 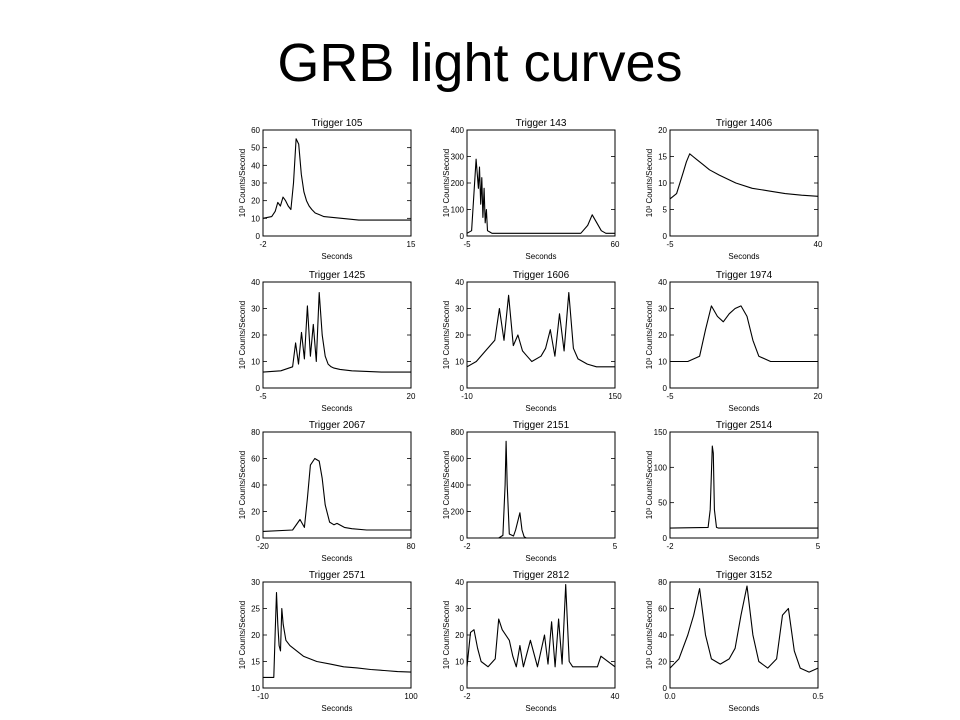 What do you see at coordinates (615, 696) in the screenshot?
I see `x-tick-label: 40` at bounding box center [615, 696].